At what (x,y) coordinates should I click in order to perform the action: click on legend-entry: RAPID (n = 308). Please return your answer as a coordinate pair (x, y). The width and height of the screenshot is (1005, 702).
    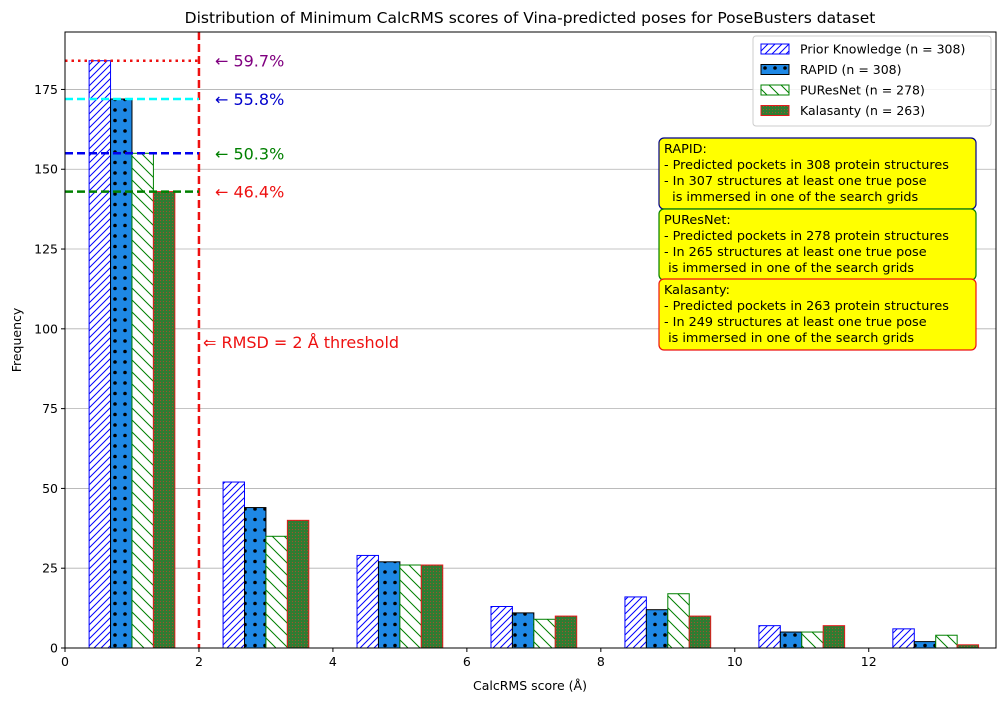
    Looking at the image, I should click on (851, 69).